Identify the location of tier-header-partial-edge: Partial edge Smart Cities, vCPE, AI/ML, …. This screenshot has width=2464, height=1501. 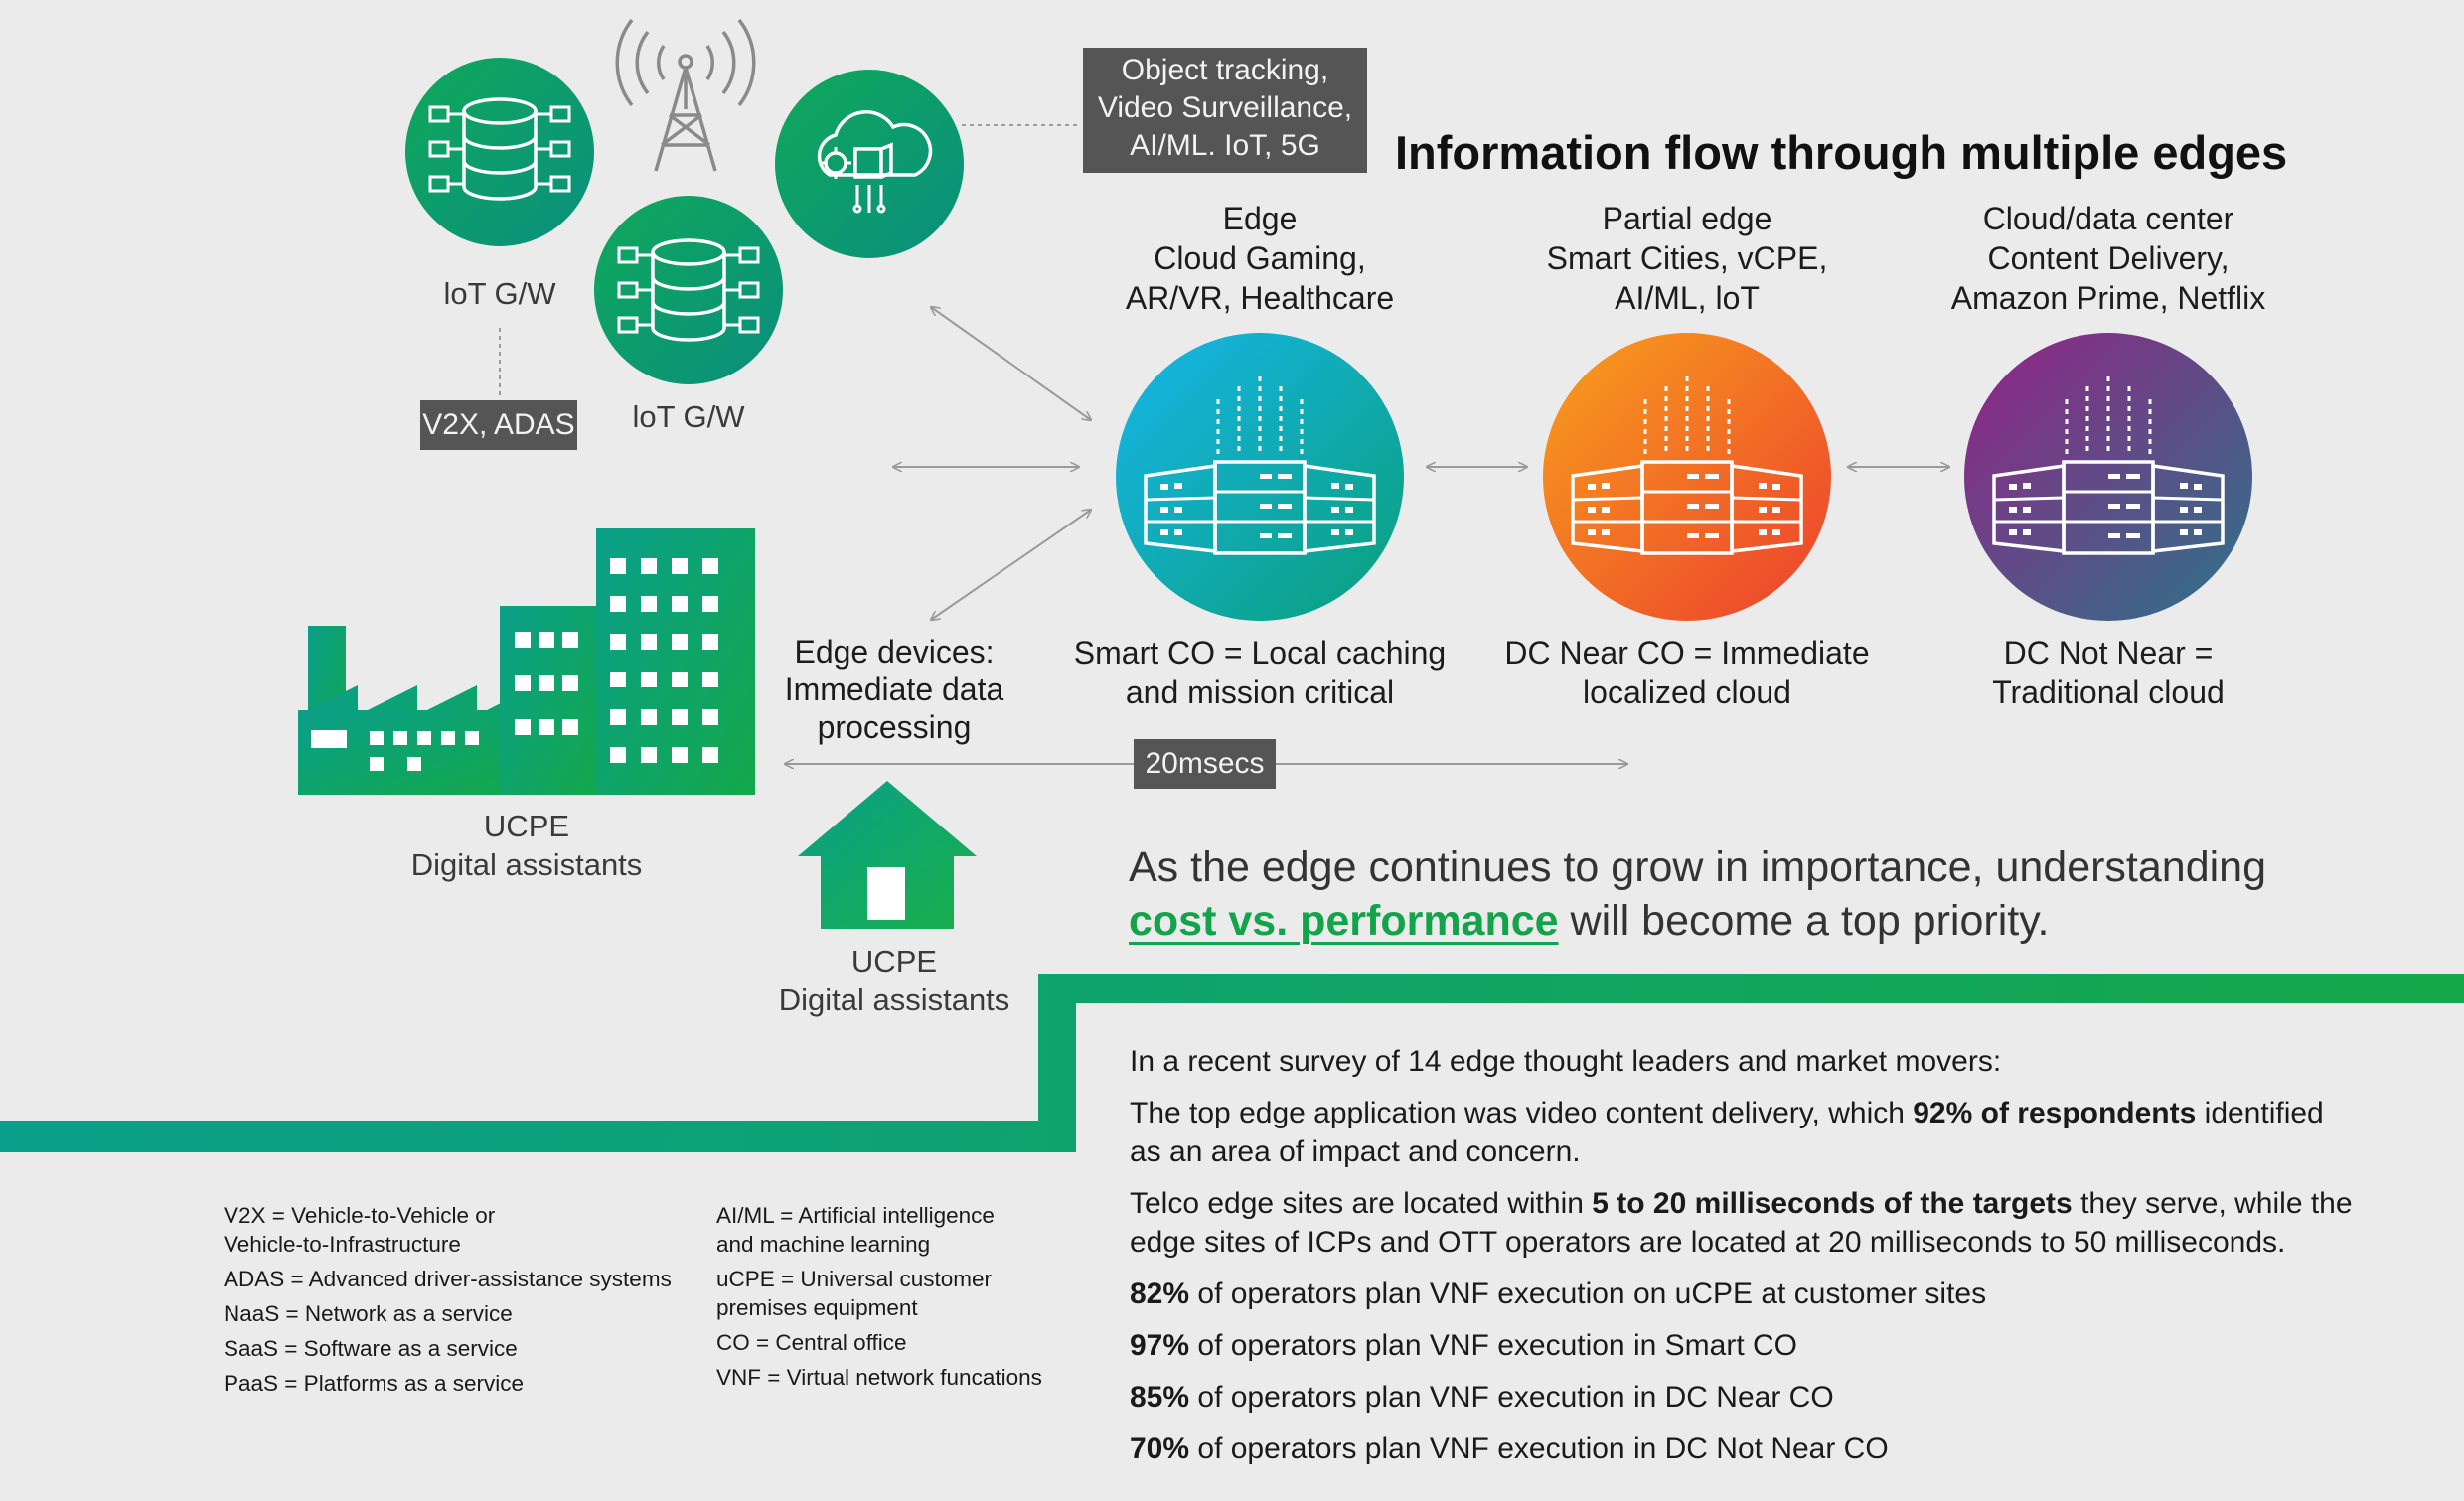
(1687, 258).